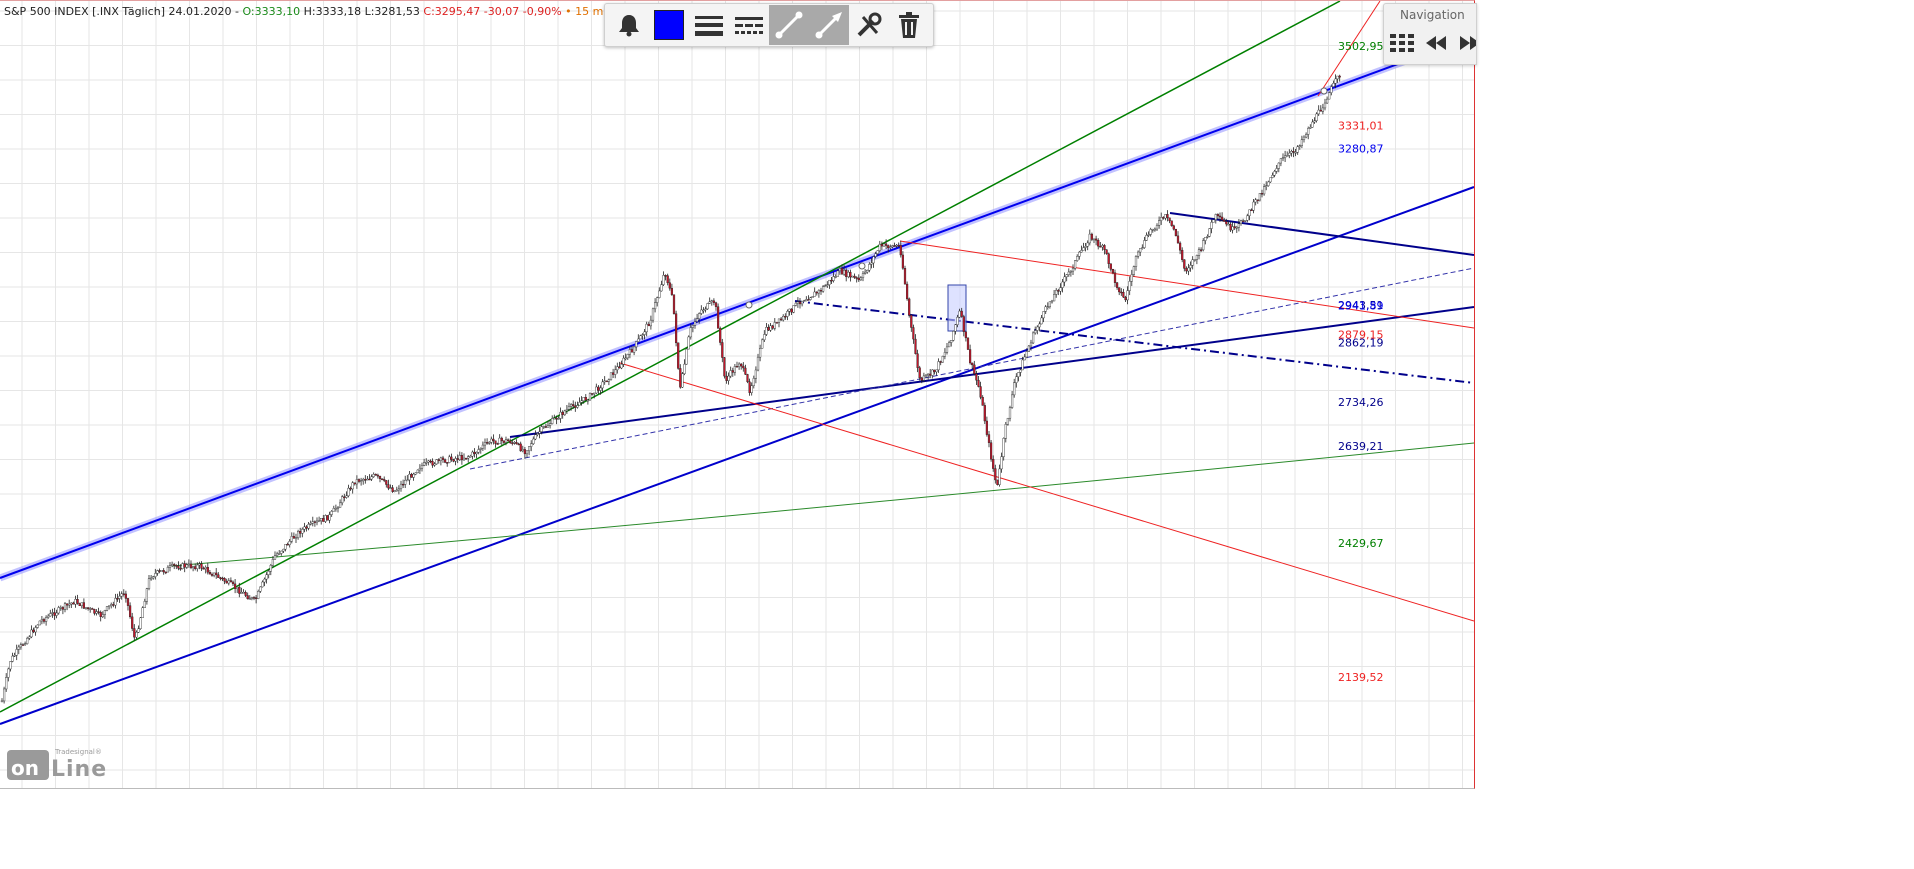  Describe the element at coordinates (1361, 305) in the screenshot. I see `price-label: 2943,51` at that location.